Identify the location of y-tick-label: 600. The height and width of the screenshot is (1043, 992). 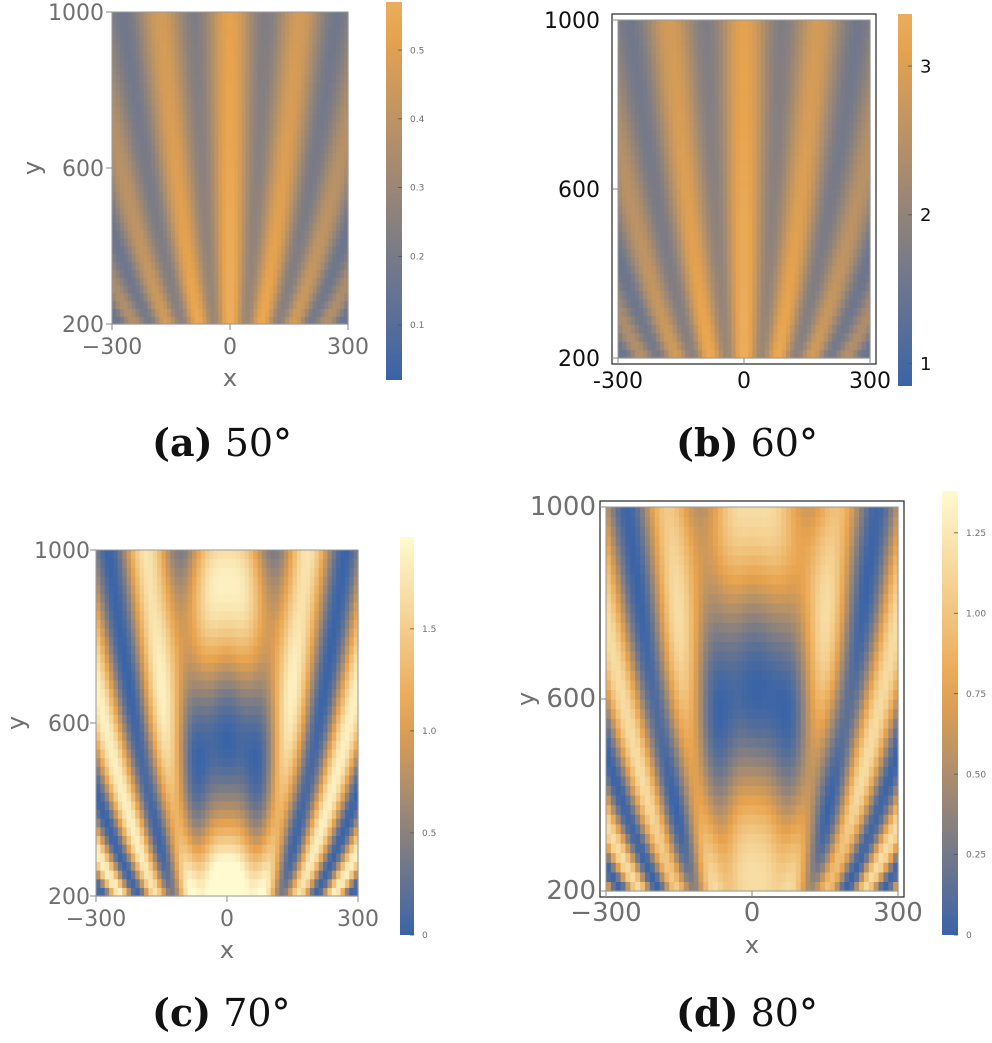
(579, 190).